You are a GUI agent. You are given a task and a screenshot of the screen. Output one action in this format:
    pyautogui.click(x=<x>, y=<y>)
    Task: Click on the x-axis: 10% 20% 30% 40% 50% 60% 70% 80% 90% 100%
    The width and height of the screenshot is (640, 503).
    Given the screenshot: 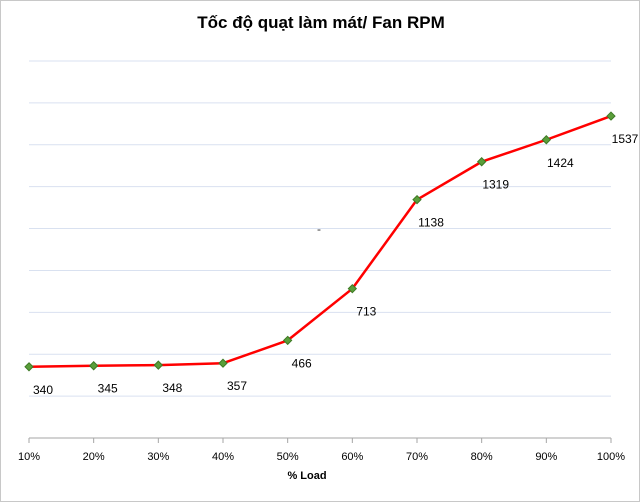 What is the action you would take?
    pyautogui.click(x=321, y=450)
    